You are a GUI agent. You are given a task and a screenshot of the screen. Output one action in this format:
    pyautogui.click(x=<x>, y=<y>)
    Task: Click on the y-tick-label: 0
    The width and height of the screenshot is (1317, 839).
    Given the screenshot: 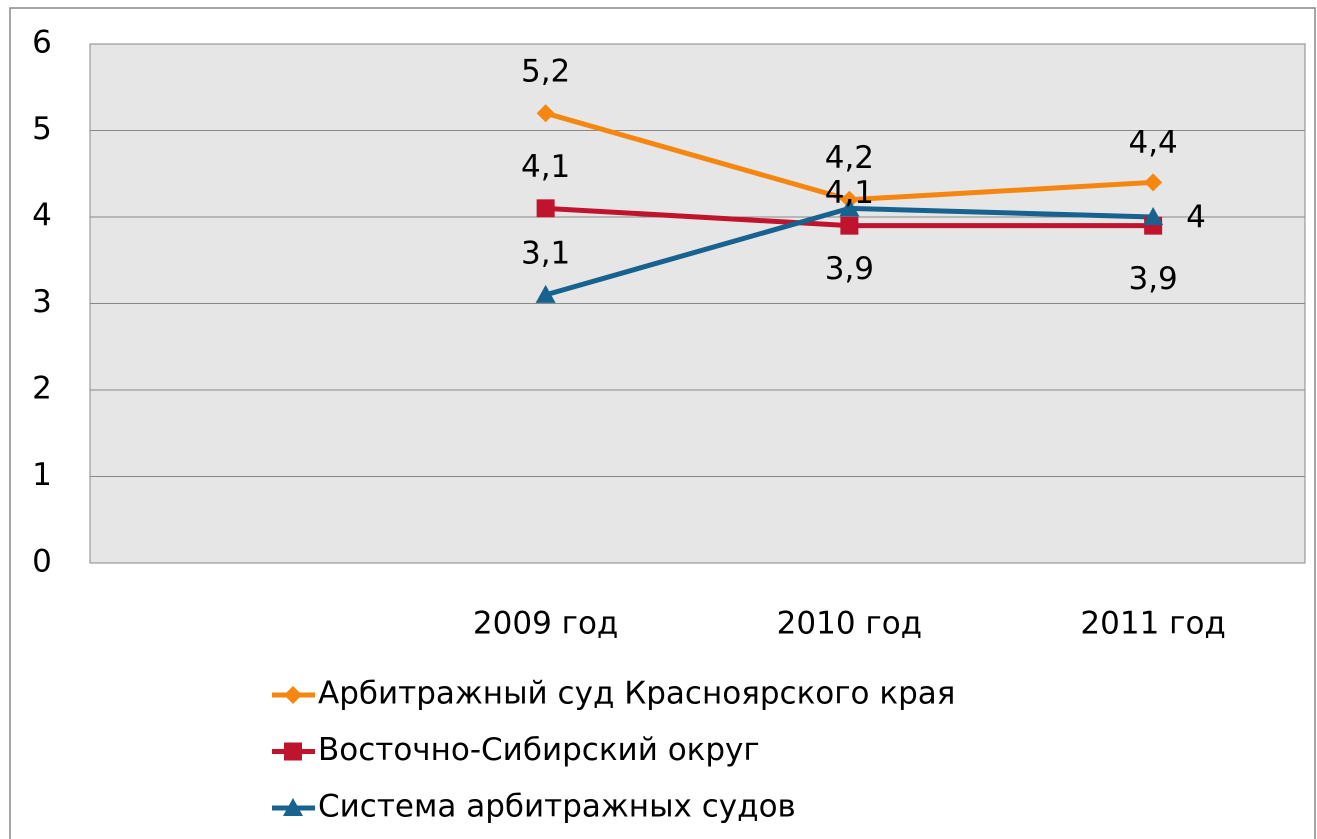 What is the action you would take?
    pyautogui.click(x=42, y=562)
    